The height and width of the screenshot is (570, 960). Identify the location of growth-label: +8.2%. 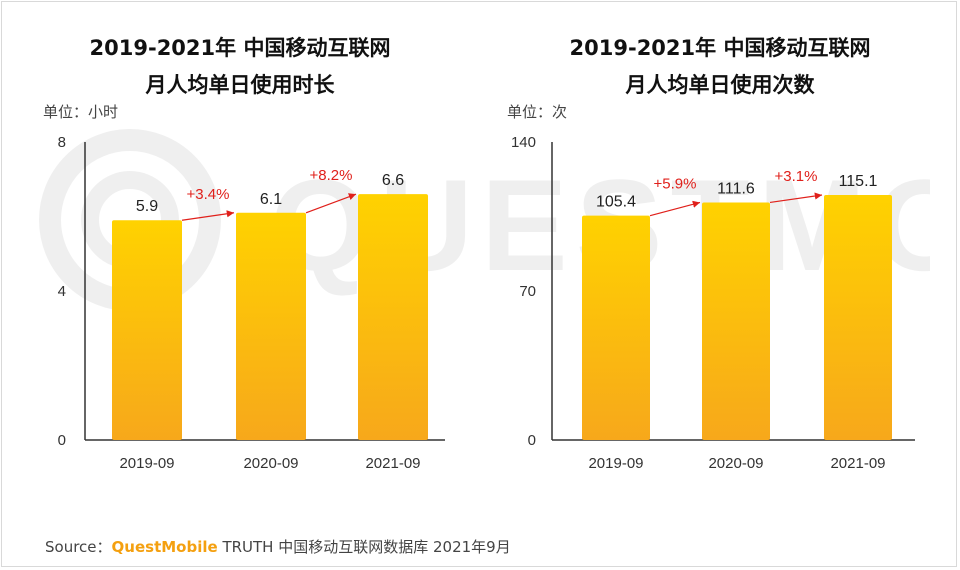
(331, 175).